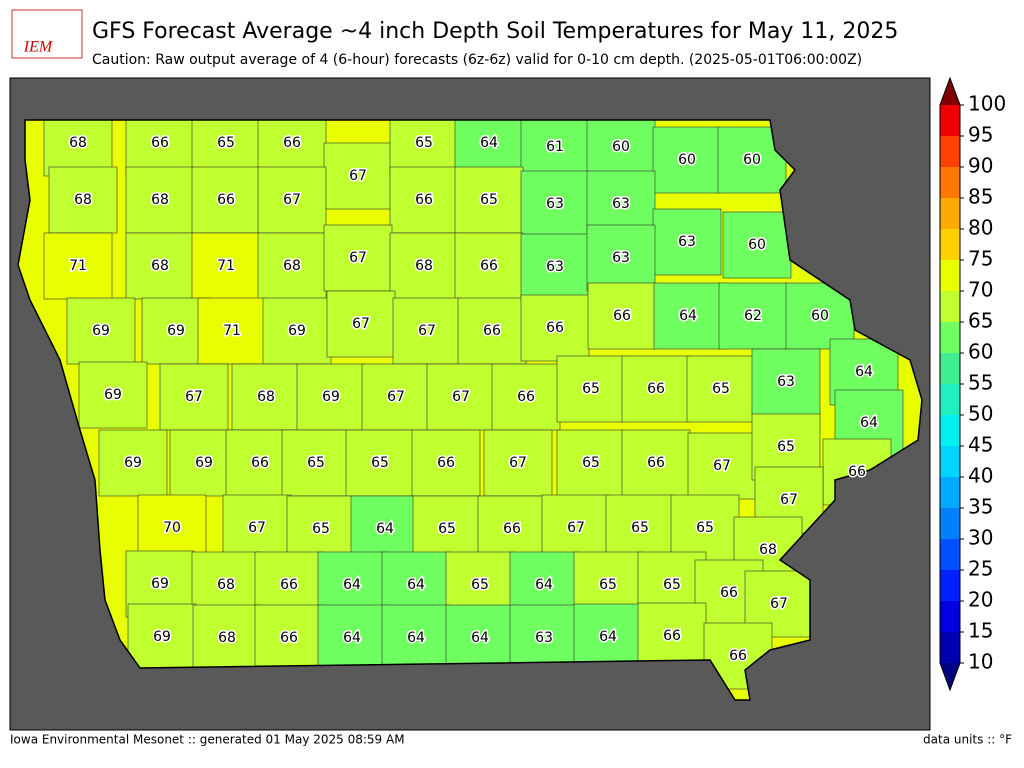  Describe the element at coordinates (980, 383) in the screenshot. I see `colorbar-tick-label: 55` at that location.